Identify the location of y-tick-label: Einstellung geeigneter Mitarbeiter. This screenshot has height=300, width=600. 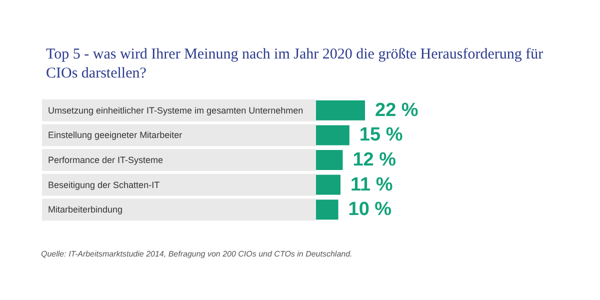
(115, 135).